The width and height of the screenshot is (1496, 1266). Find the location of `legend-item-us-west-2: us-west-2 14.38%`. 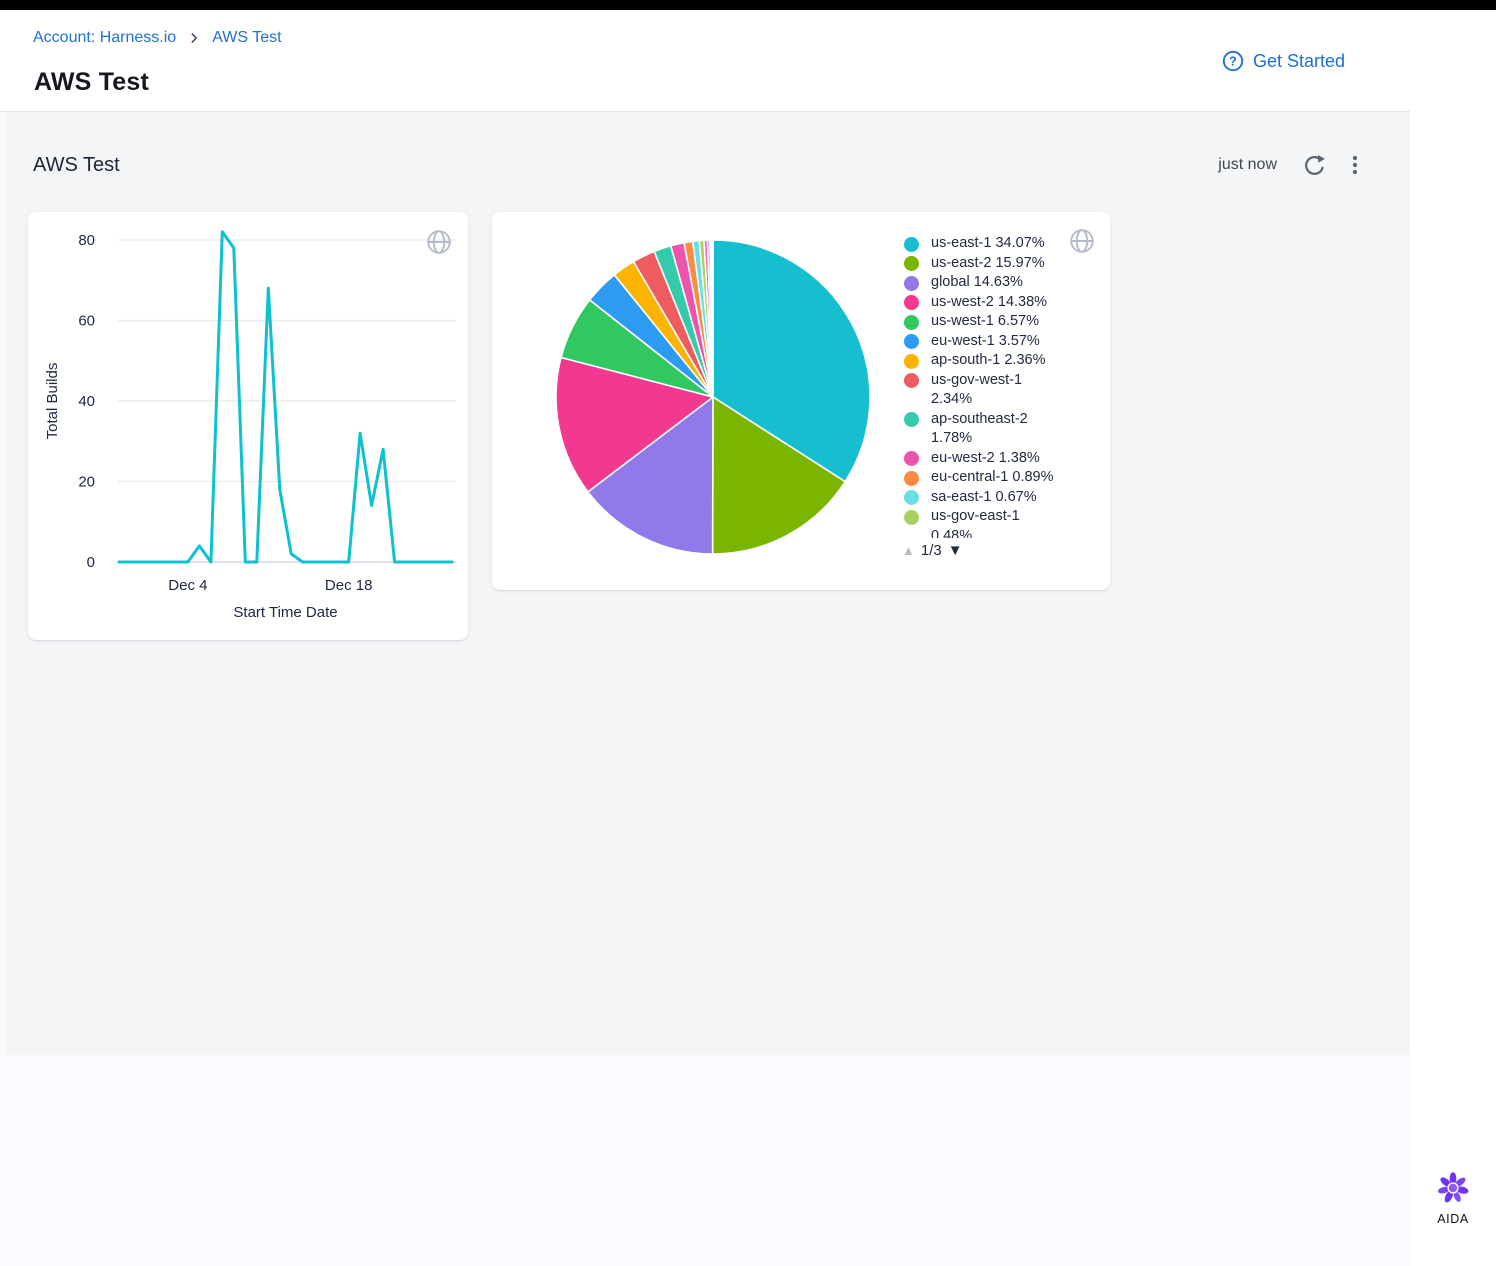

legend-item-us-west-2: us-west-2 14.38% is located at coordinates (1002, 303).